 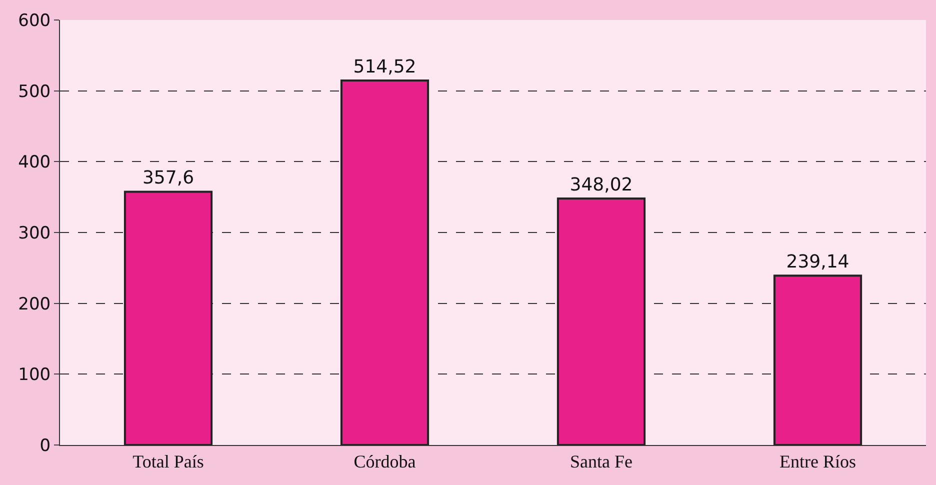 I want to click on data-label: 348,02, so click(x=601, y=185).